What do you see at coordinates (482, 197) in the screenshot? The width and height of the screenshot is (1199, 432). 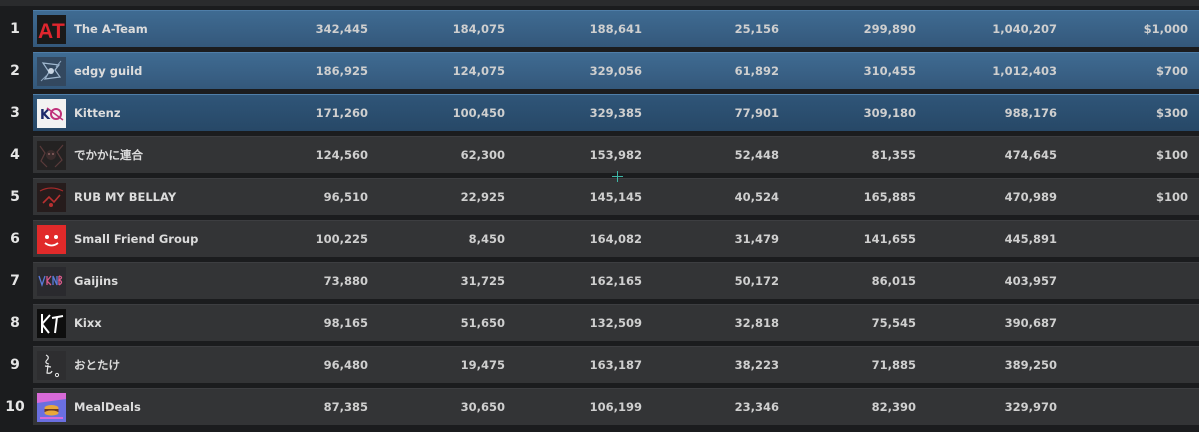 I see `score-2: 22,925` at bounding box center [482, 197].